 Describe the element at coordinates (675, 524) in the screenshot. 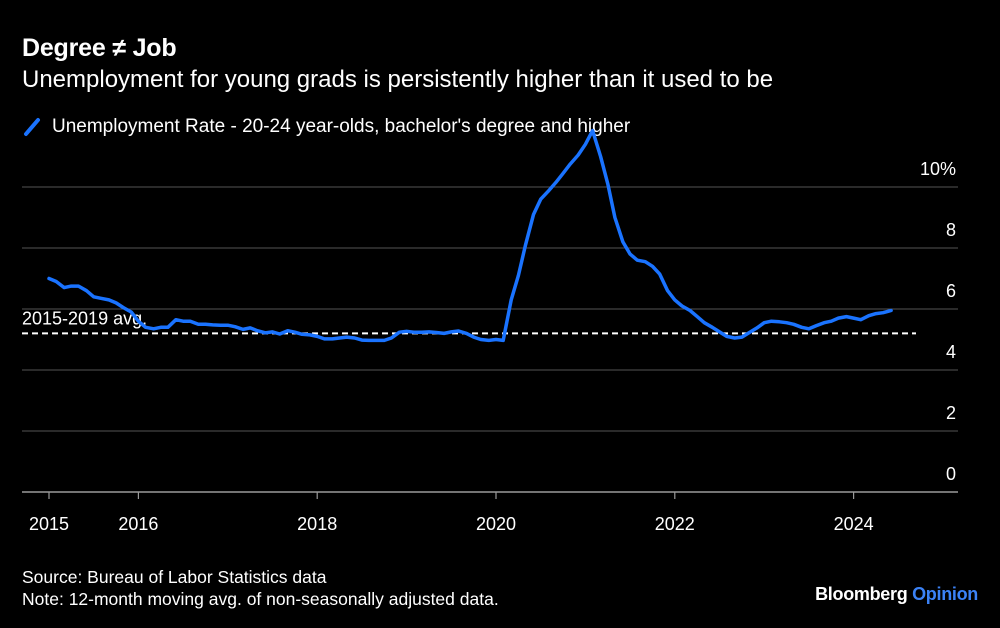

I see `x-tick-label: 2022` at that location.